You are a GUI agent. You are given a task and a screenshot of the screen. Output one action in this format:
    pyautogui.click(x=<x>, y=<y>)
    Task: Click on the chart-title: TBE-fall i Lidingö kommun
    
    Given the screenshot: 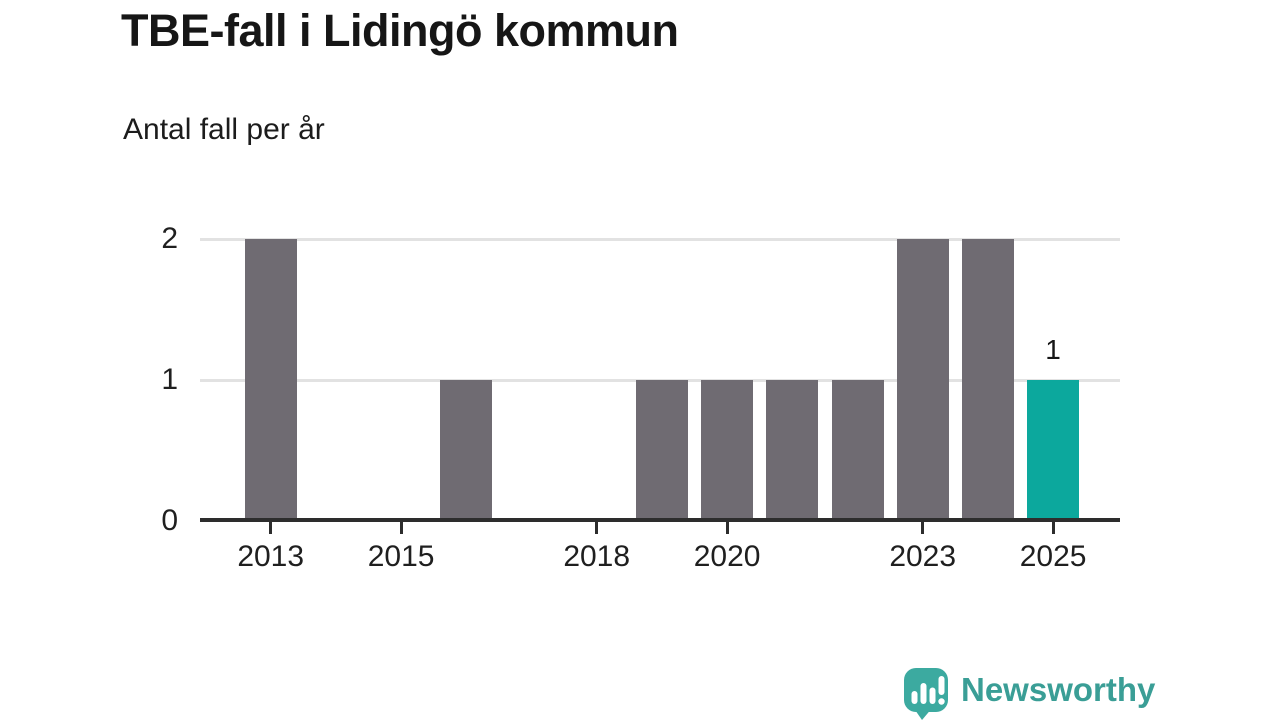 What is the action you would take?
    pyautogui.click(x=400, y=30)
    